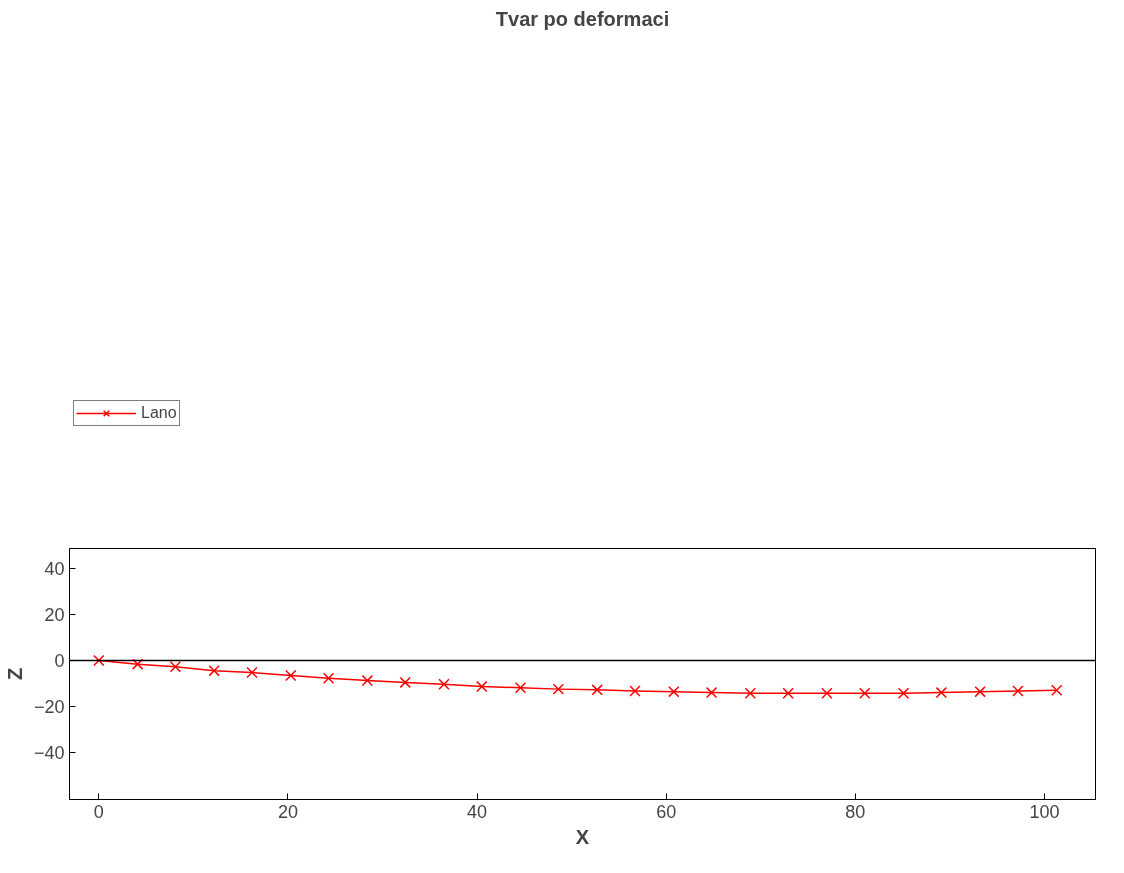 This screenshot has width=1124, height=873. Describe the element at coordinates (98, 811) in the screenshot. I see `x-tick-label: 0` at that location.